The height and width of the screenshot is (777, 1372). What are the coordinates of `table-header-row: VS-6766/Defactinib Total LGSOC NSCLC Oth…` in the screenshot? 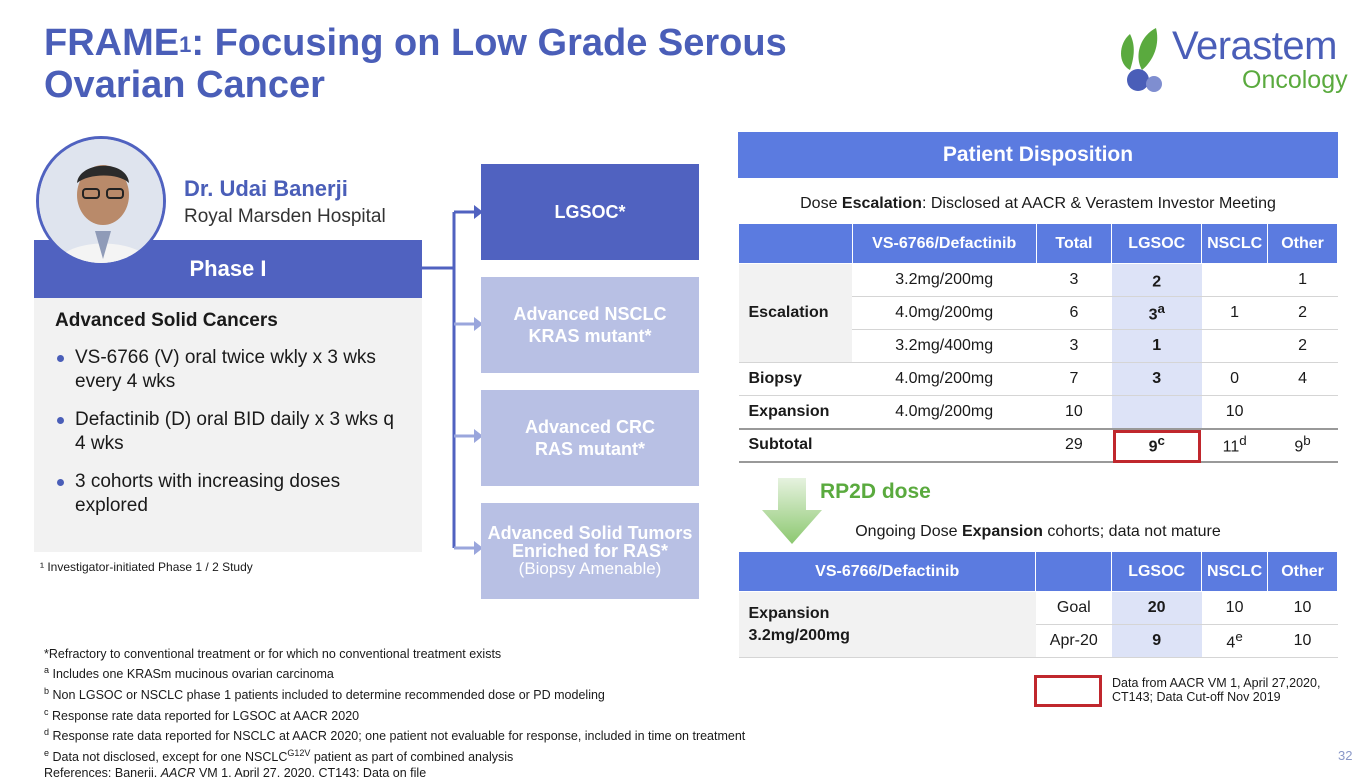 It's located at (1038, 243).